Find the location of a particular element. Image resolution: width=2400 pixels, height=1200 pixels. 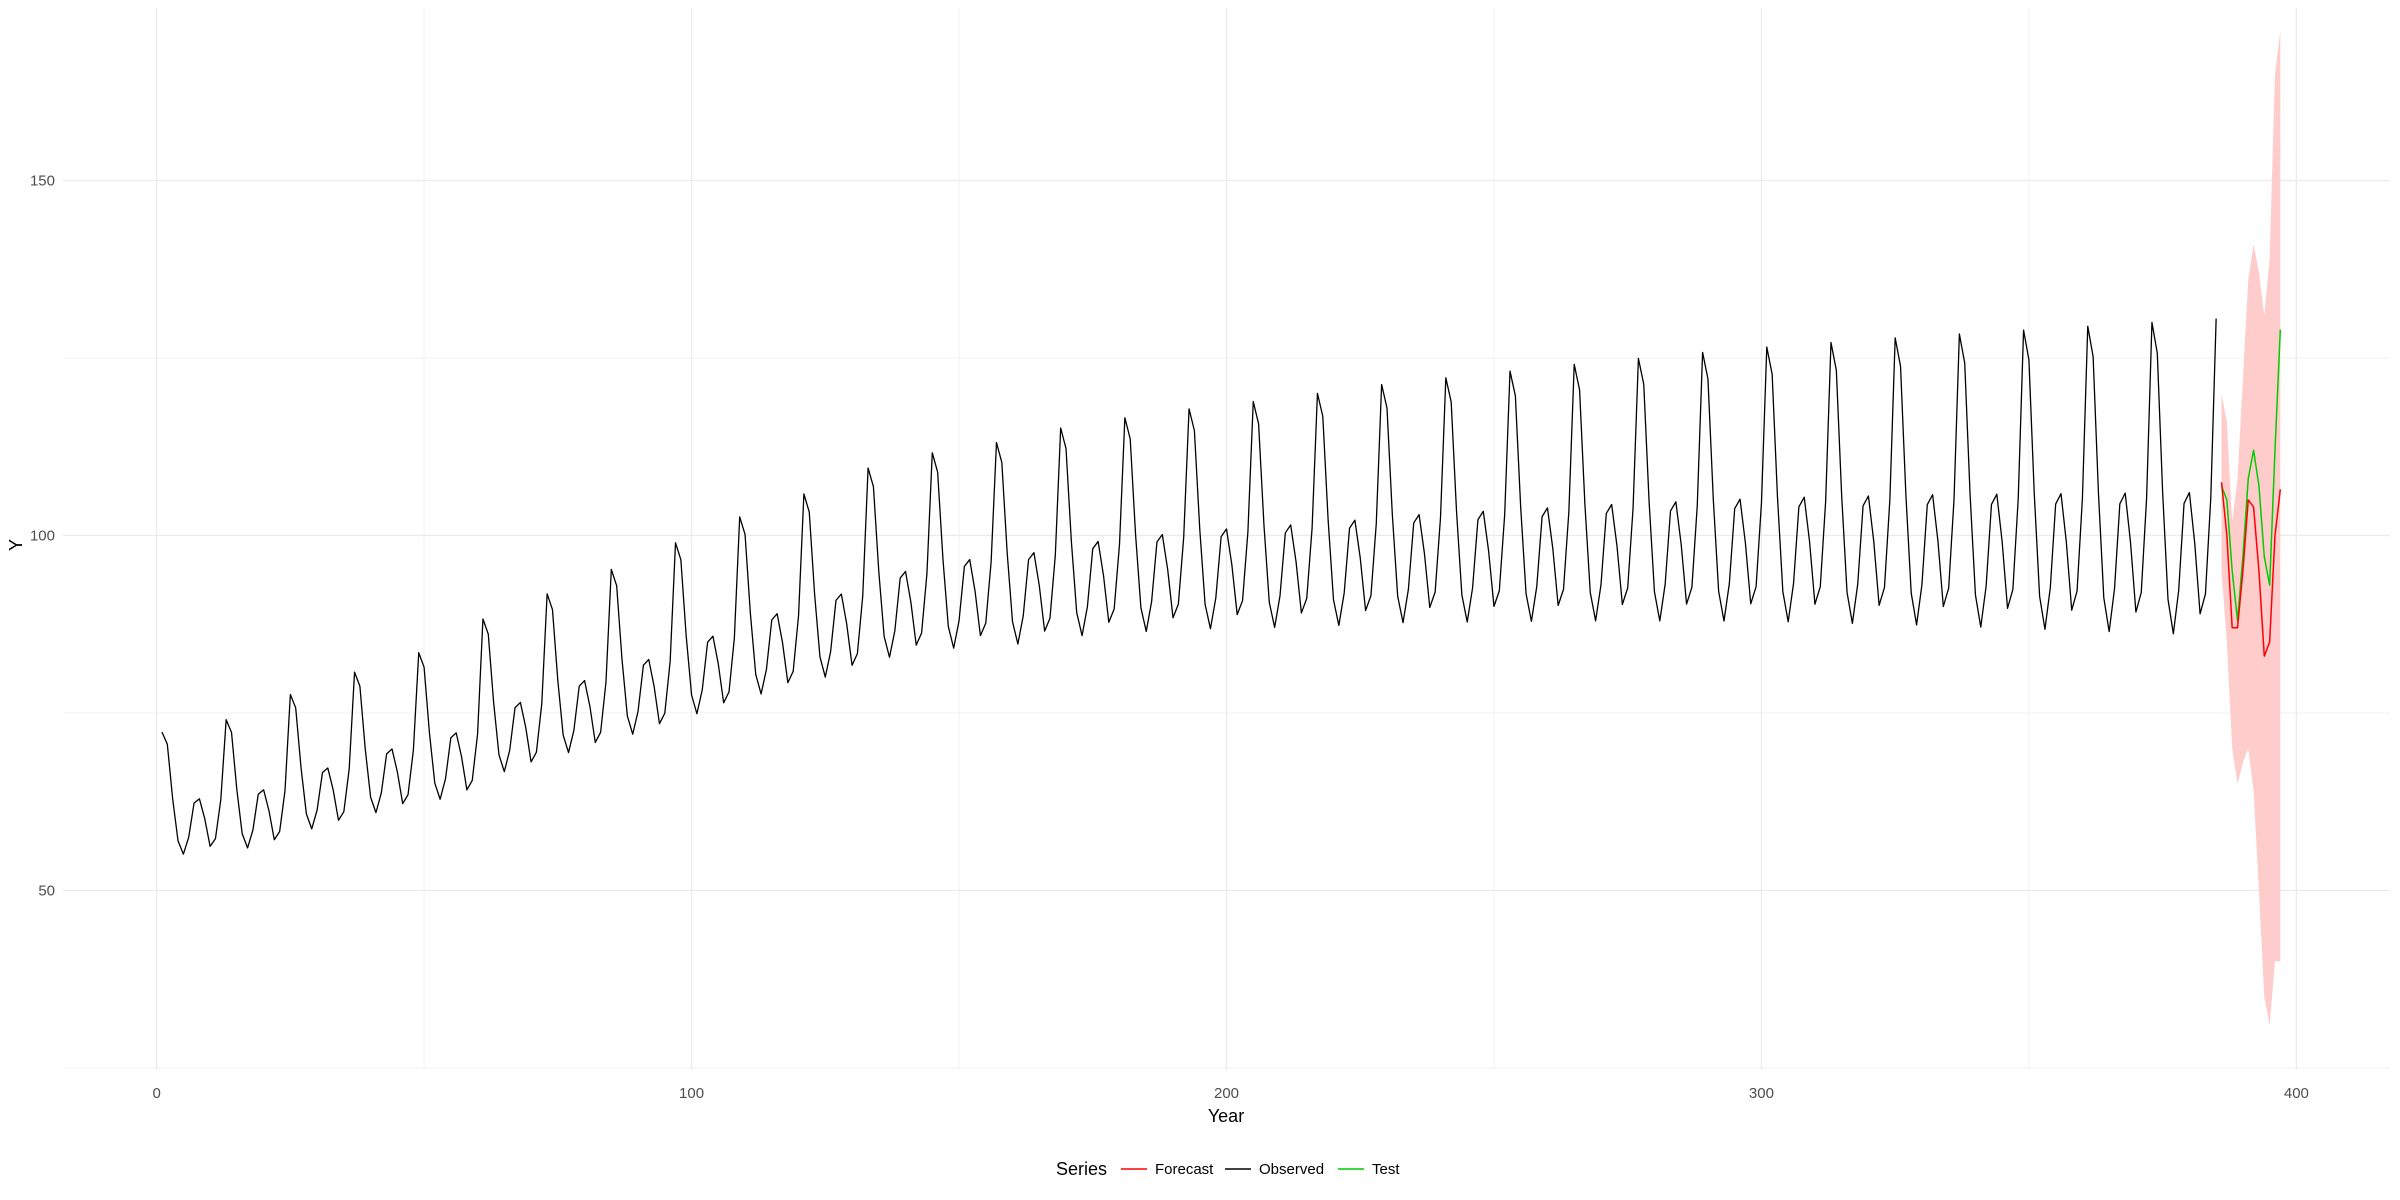

forecast-series is located at coordinates (2251, 569).